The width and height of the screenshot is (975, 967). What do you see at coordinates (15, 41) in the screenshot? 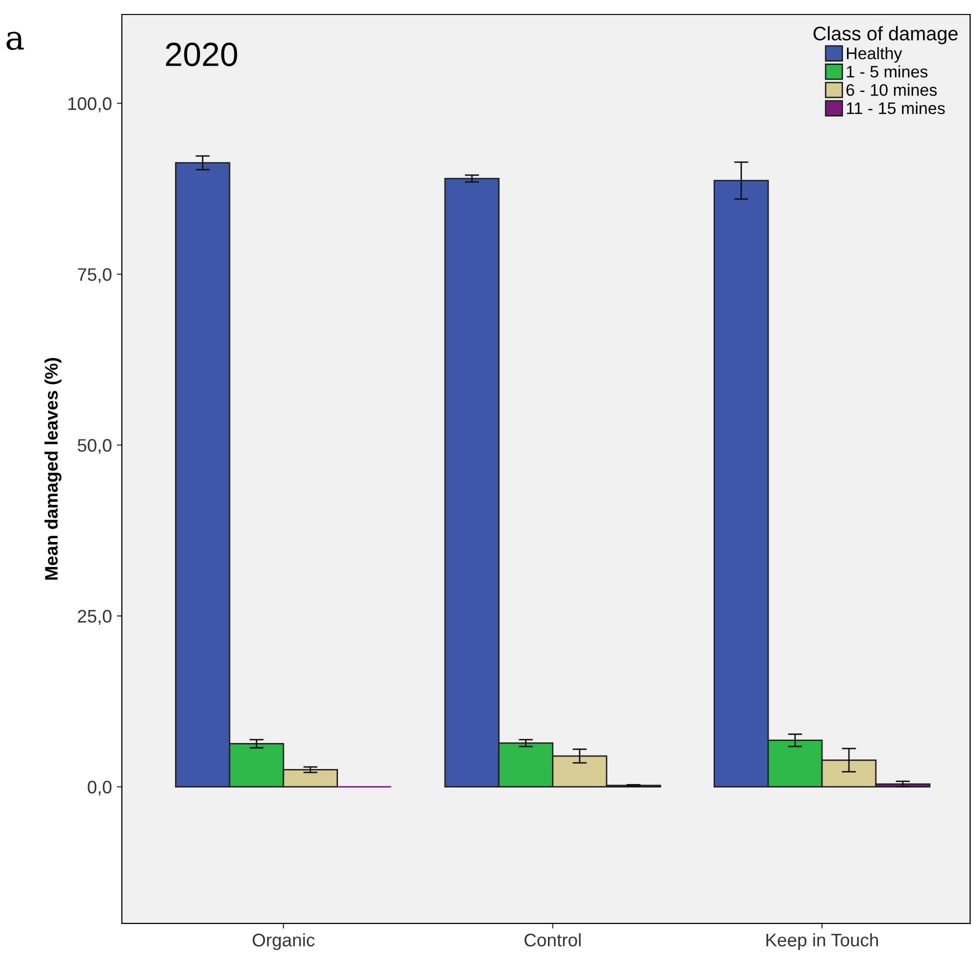
I see `text: a` at bounding box center [15, 41].